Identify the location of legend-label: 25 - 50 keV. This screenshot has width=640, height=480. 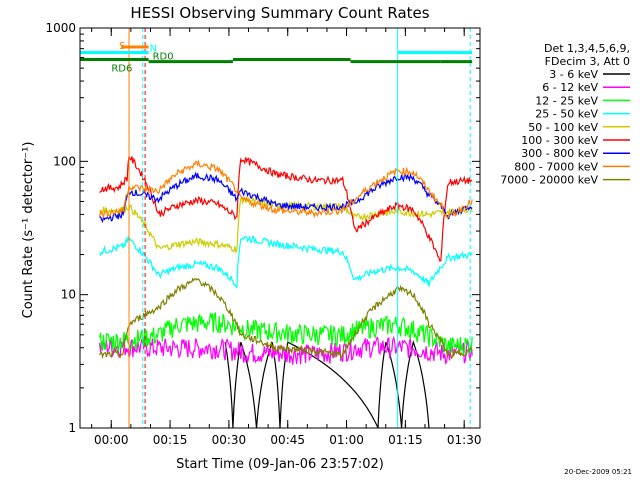
(566, 114).